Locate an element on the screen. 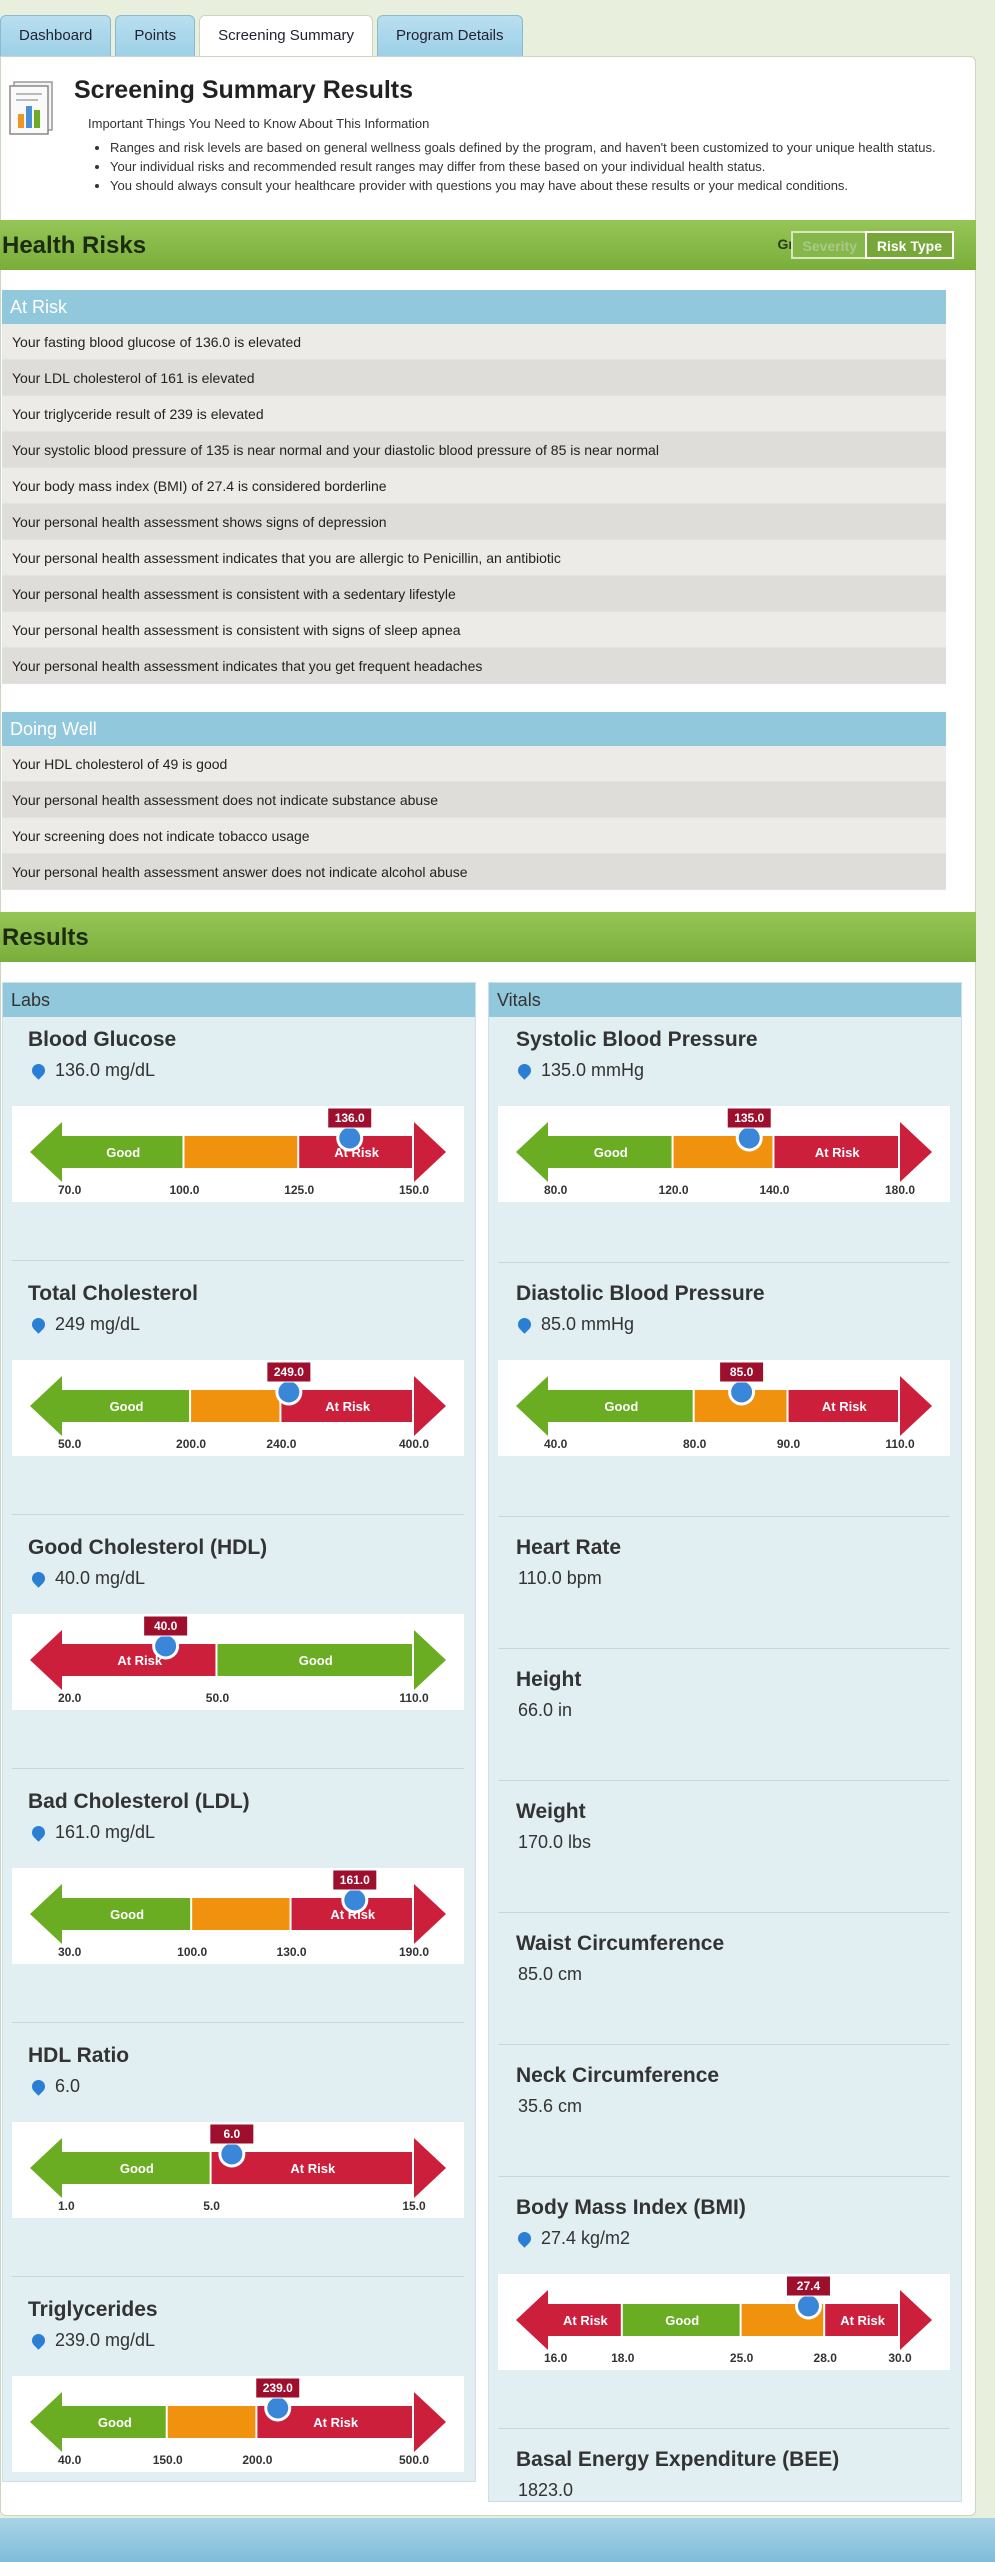 Image resolution: width=995 pixels, height=2562 pixels. metric-value-text: 85.0 cm is located at coordinates (550, 1974).